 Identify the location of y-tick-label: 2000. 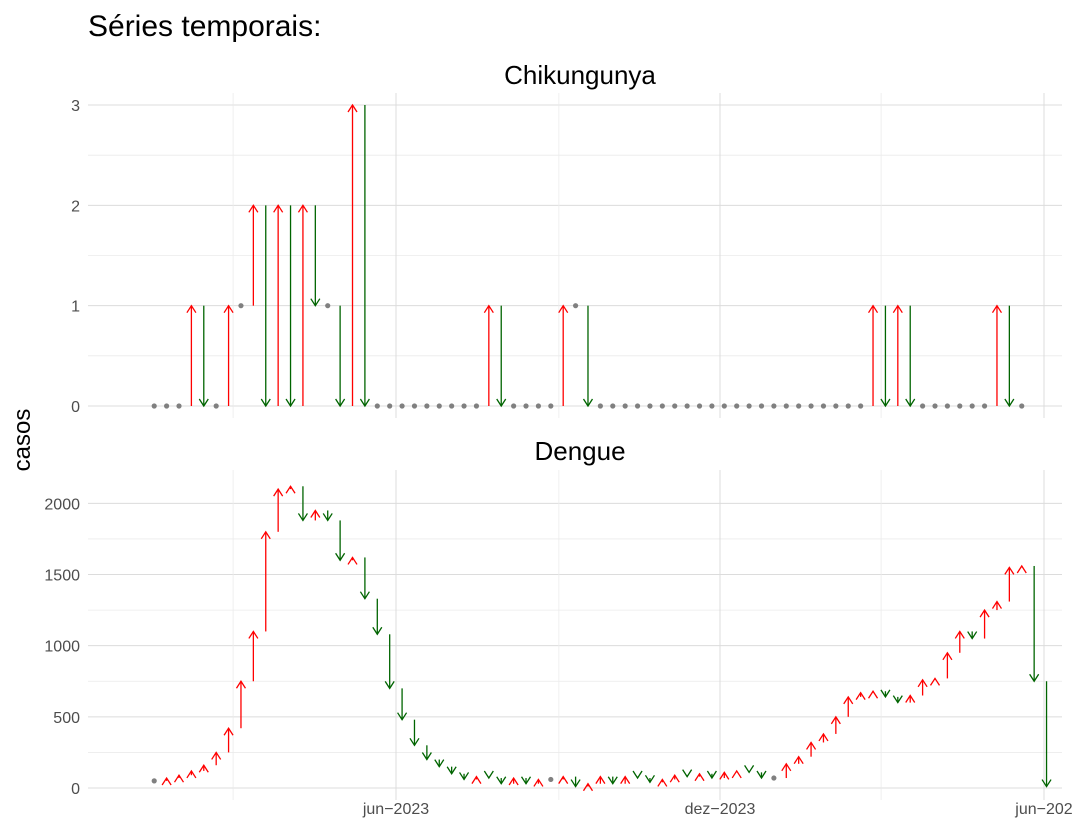
(62, 504).